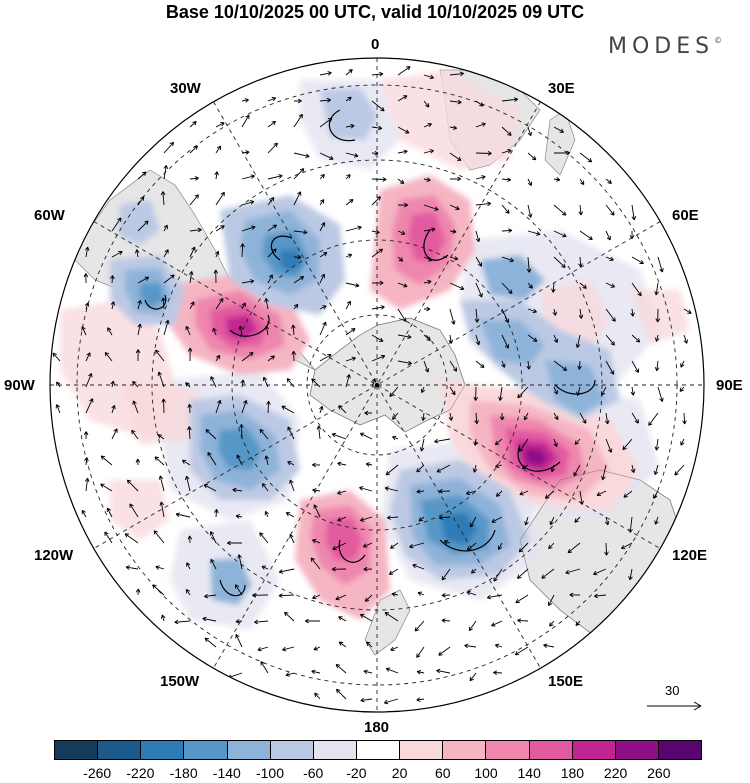 The height and width of the screenshot is (783, 750). Describe the element at coordinates (566, 681) in the screenshot. I see `longitude-label-150e: 150E` at that location.